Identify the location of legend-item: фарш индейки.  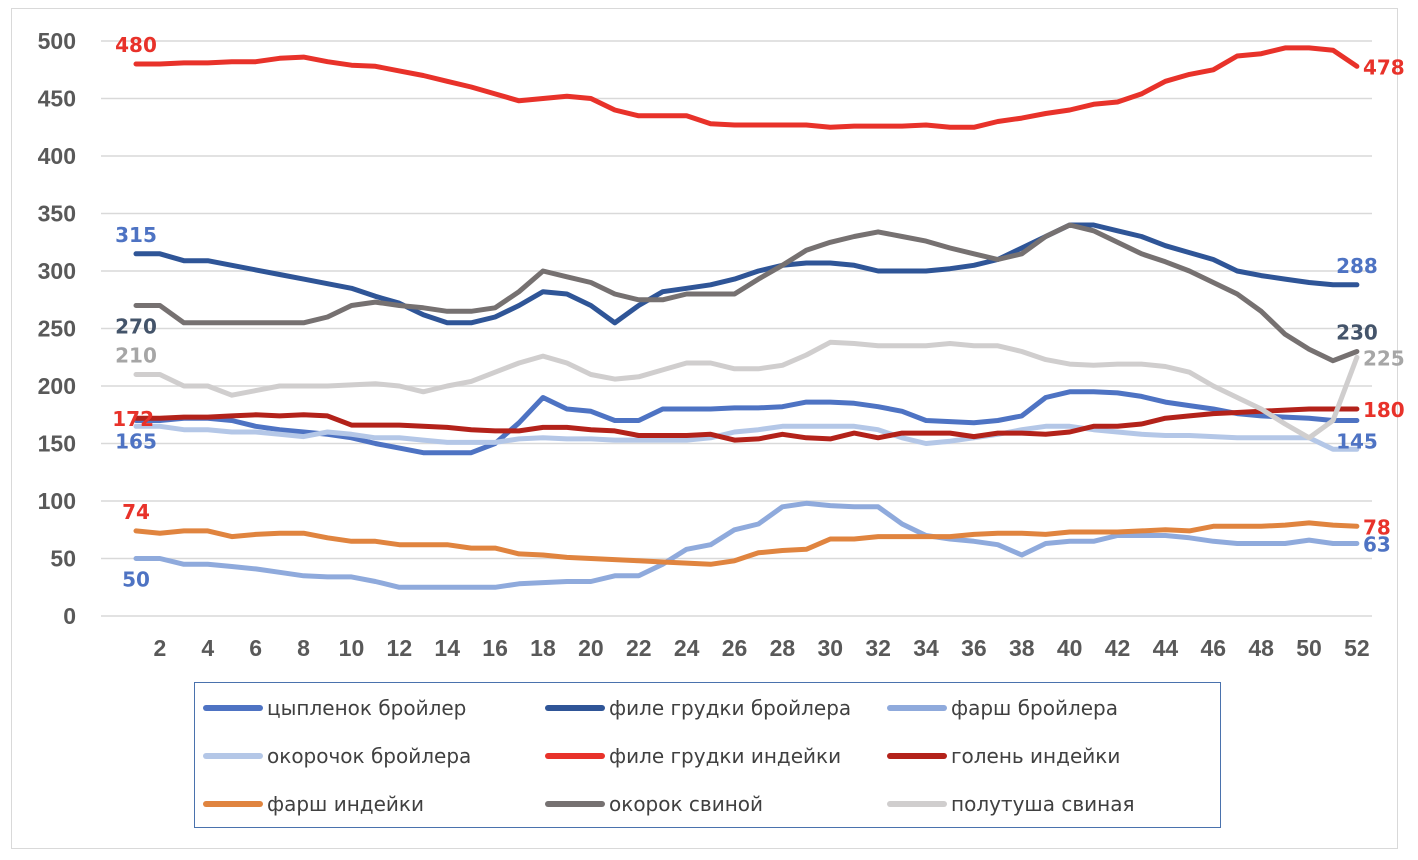
(313, 804).